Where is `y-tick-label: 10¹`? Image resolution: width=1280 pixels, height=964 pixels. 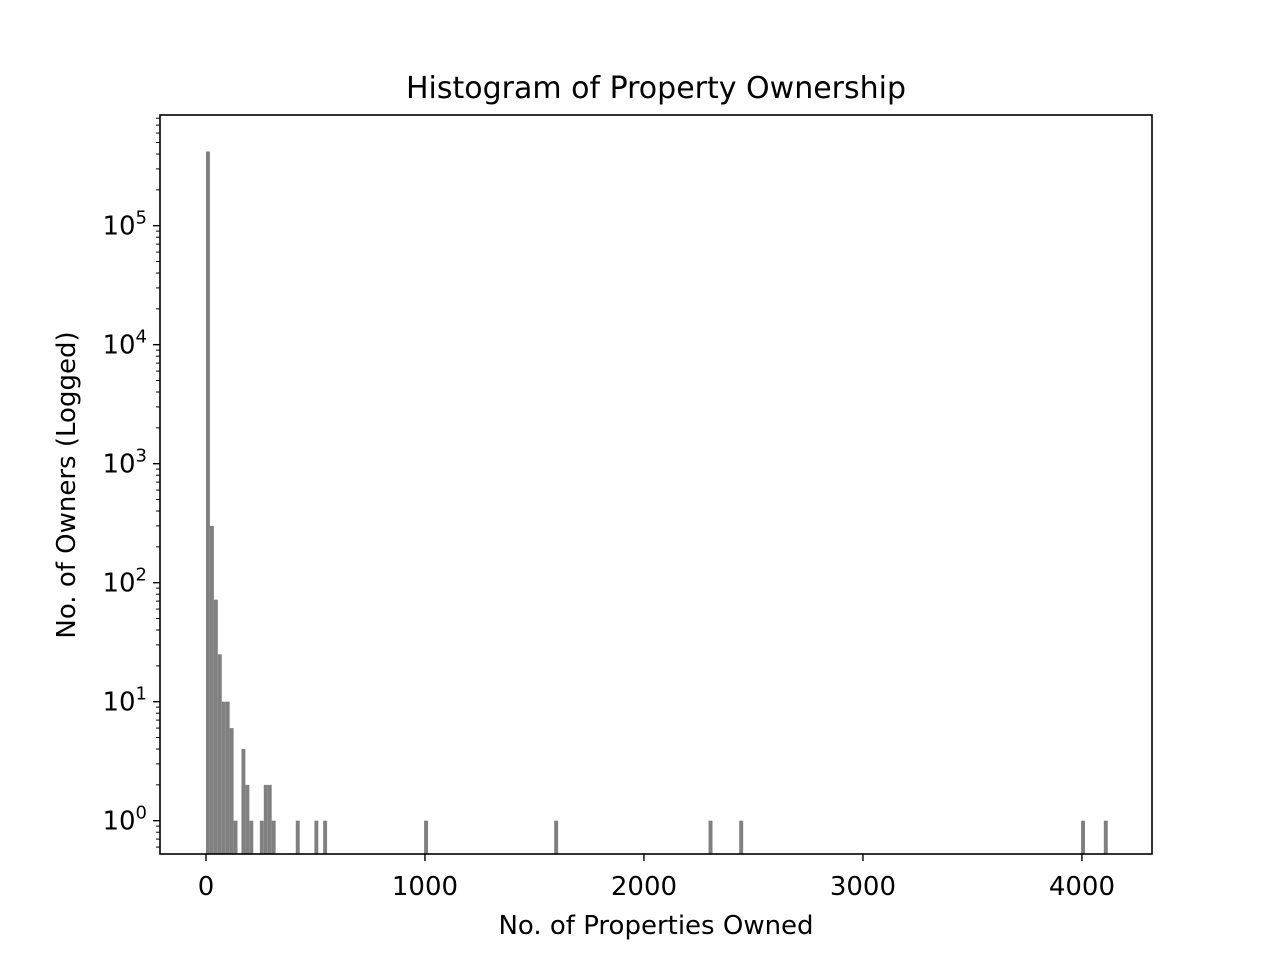
y-tick-label: 10¹ is located at coordinates (124, 701).